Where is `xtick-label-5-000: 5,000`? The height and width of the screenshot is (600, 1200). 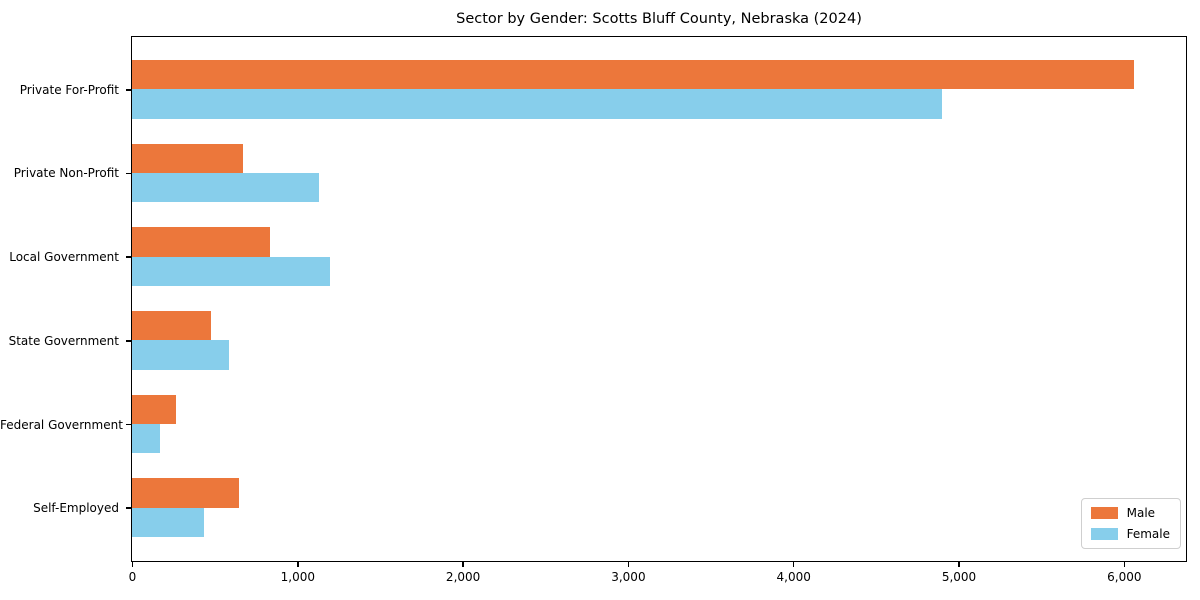 xtick-label-5-000: 5,000 is located at coordinates (959, 577).